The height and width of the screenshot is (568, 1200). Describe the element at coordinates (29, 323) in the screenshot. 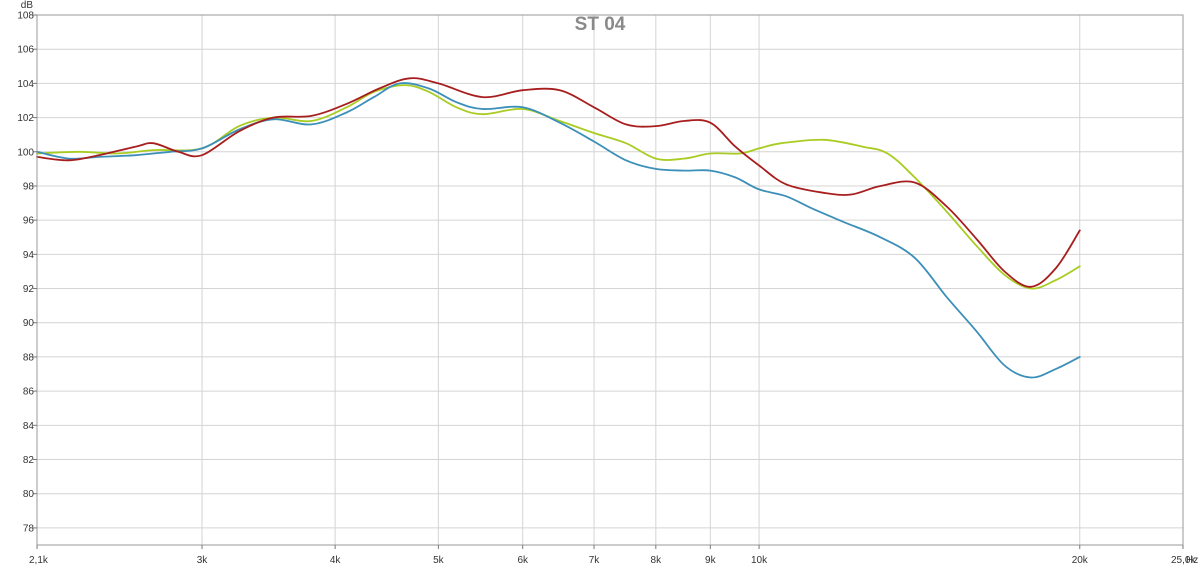

I see `y-tick-label: 90` at that location.